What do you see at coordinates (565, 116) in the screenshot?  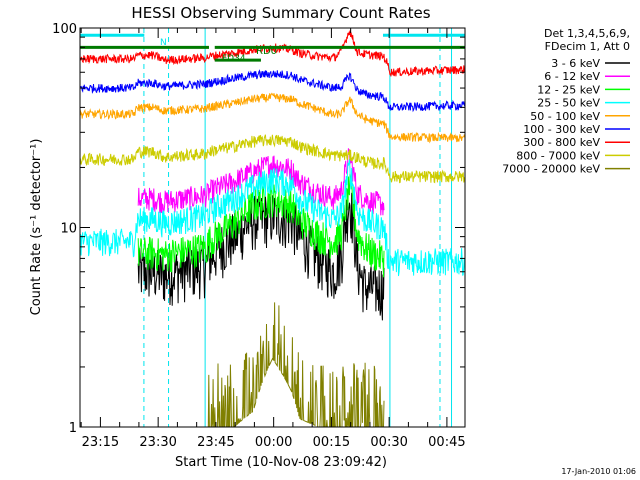 I see `legend-label-50-100-kev: 50 - 100 keV` at bounding box center [565, 116].